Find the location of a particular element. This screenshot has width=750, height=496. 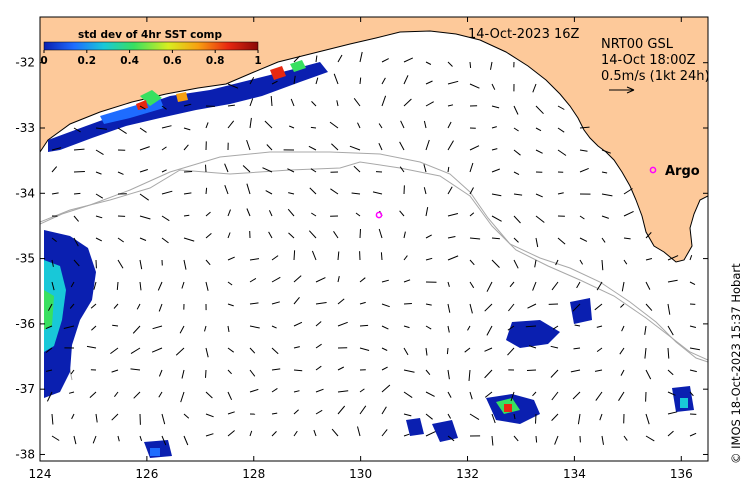

colorbar-tick-label: 0.4 is located at coordinates (129, 61).